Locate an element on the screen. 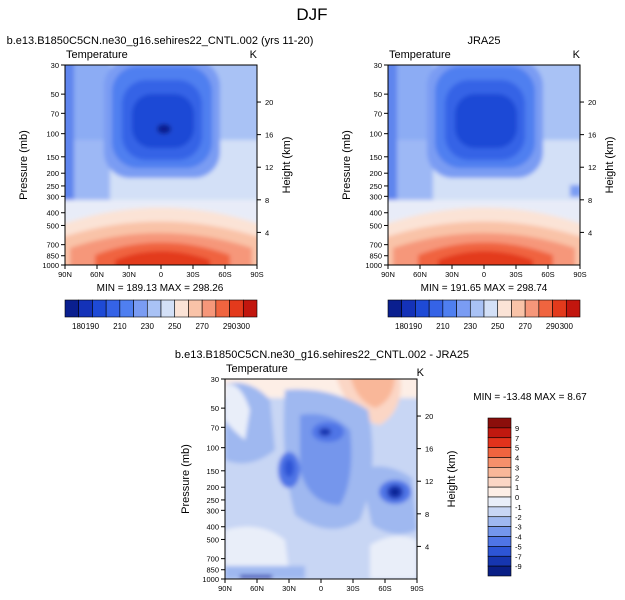 The image size is (625, 600). colorbar-label: 250 is located at coordinates (498, 326).